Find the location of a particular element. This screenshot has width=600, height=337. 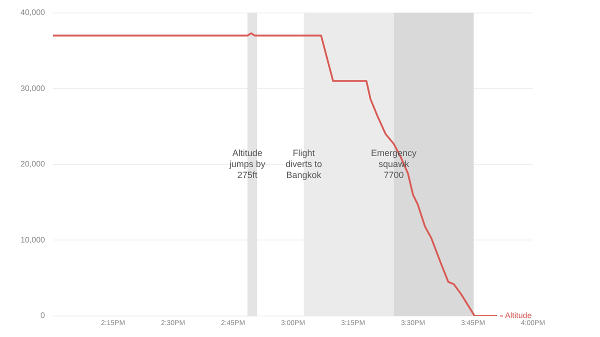

y-tick-label: 10,000 is located at coordinates (33, 239).